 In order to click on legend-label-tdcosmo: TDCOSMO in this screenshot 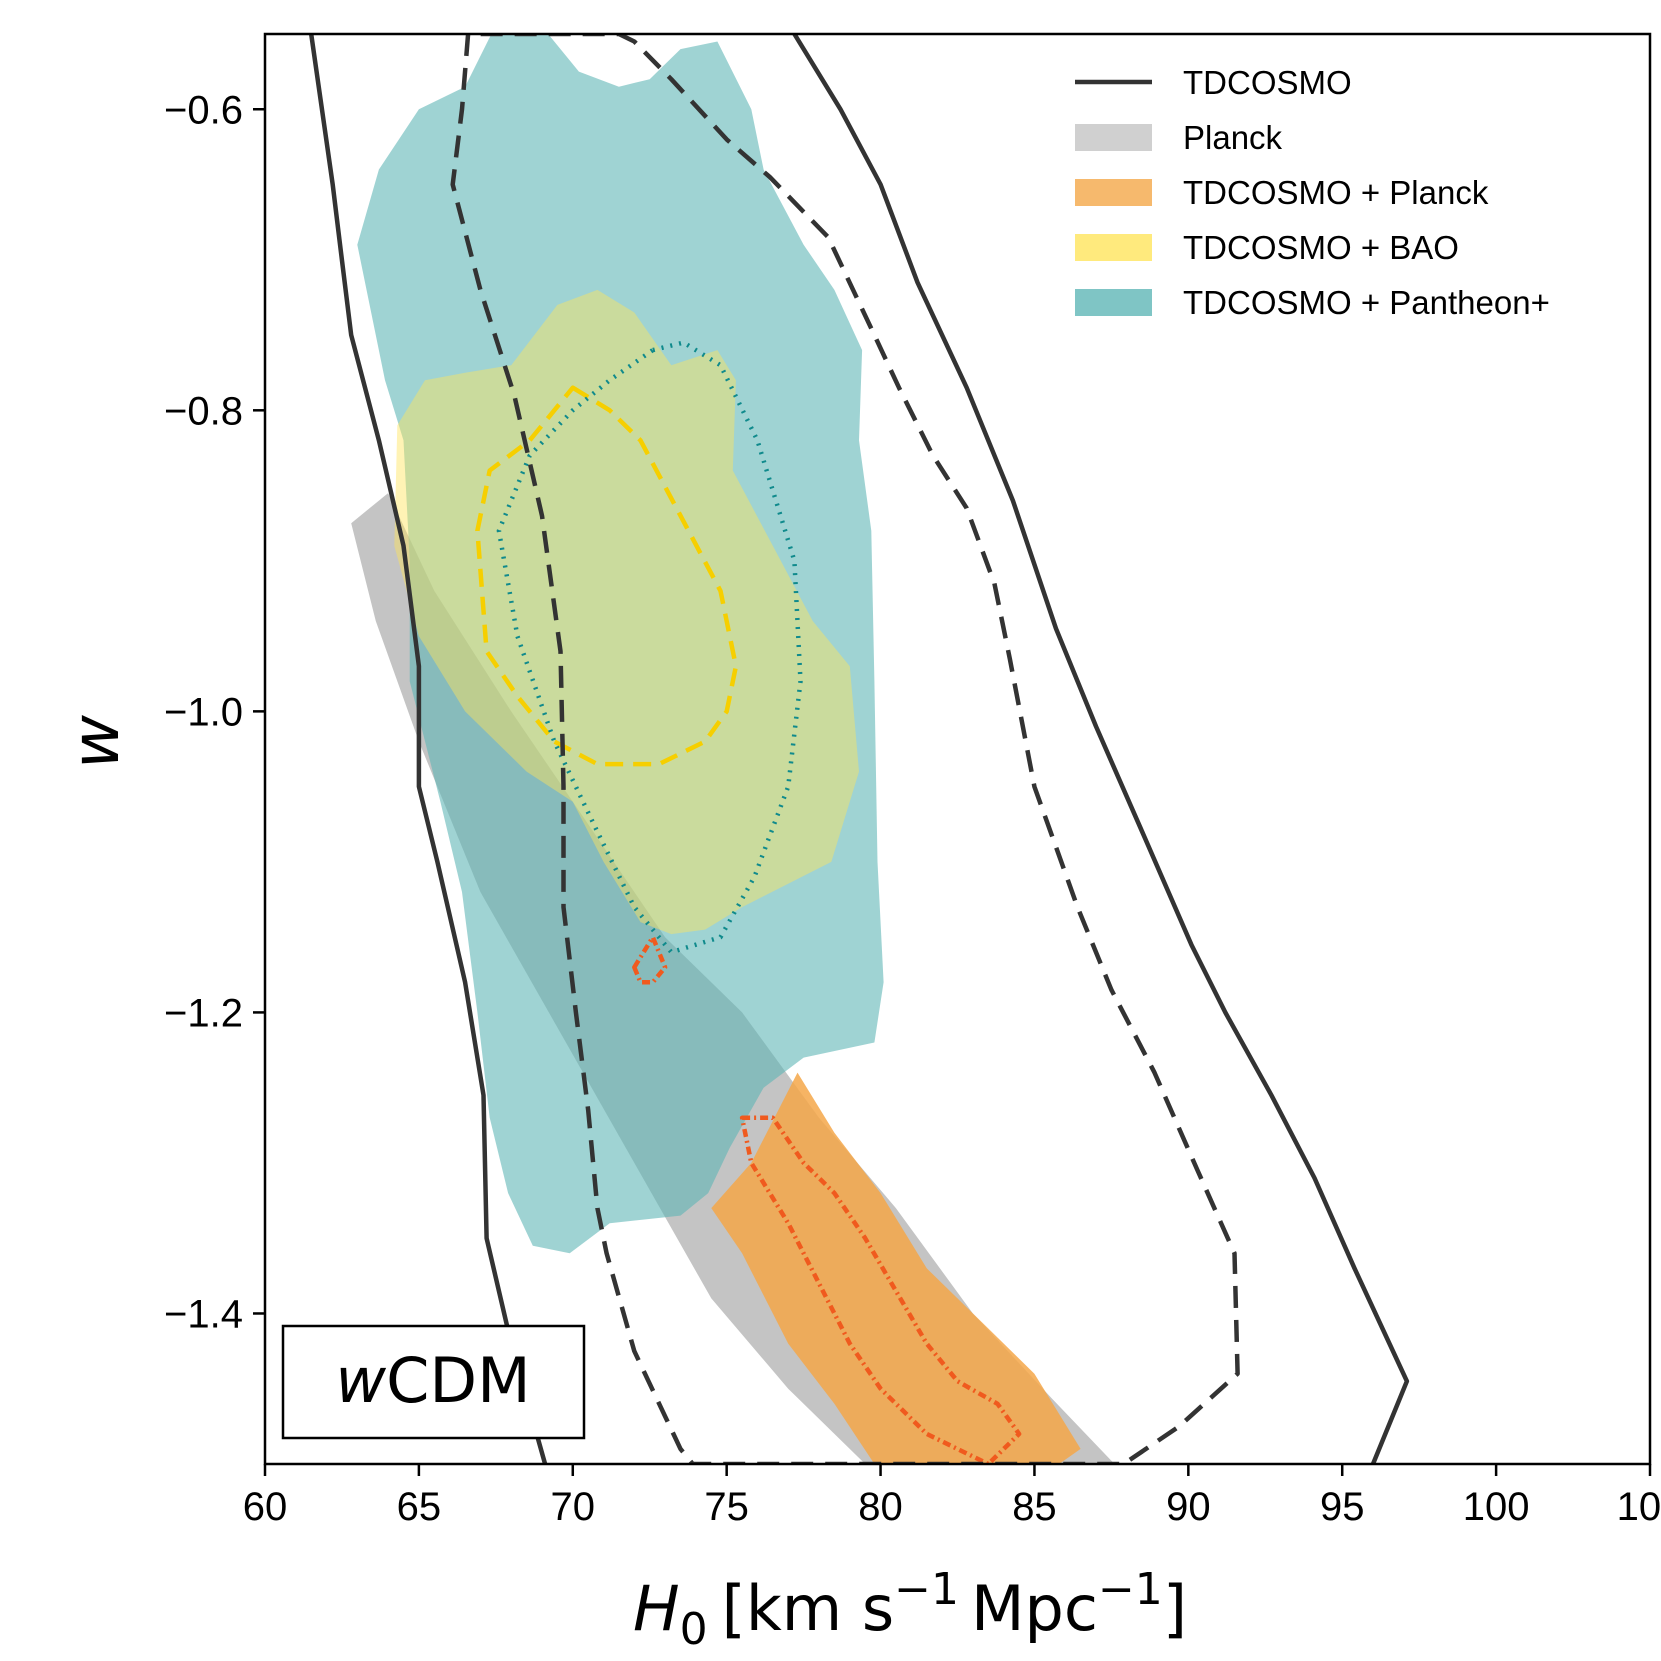, I will do `click(1267, 82)`.